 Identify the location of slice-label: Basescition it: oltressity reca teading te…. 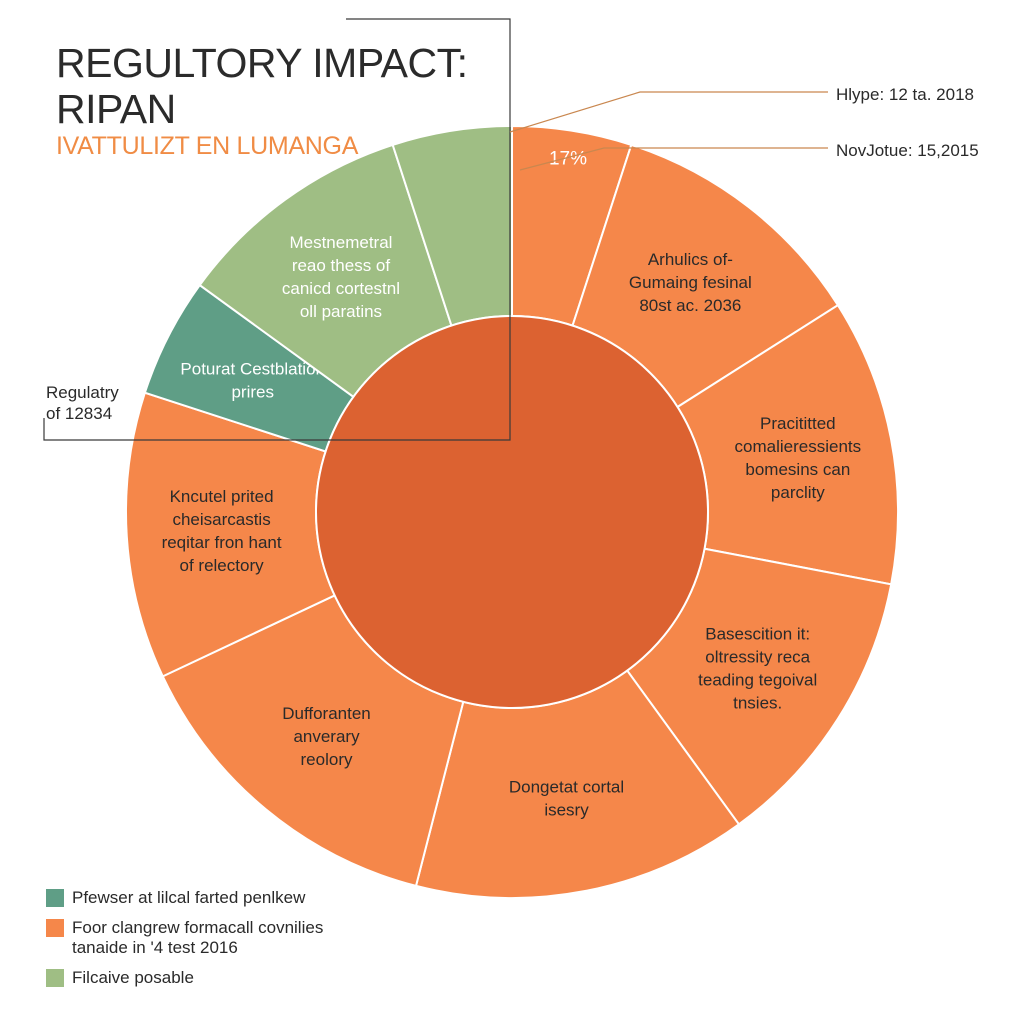
(757, 668).